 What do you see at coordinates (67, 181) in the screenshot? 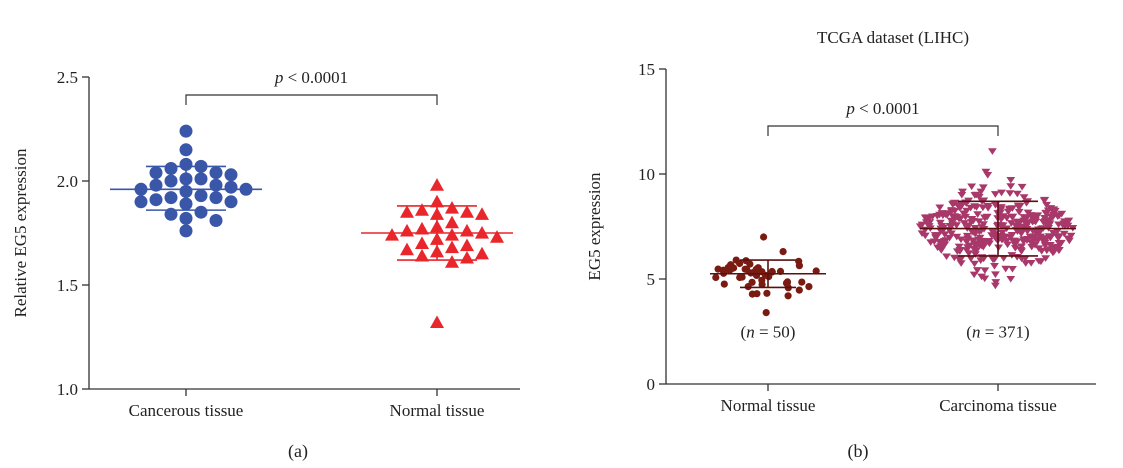
I see `panel-a-y-tick-label: 2.0` at bounding box center [67, 181].